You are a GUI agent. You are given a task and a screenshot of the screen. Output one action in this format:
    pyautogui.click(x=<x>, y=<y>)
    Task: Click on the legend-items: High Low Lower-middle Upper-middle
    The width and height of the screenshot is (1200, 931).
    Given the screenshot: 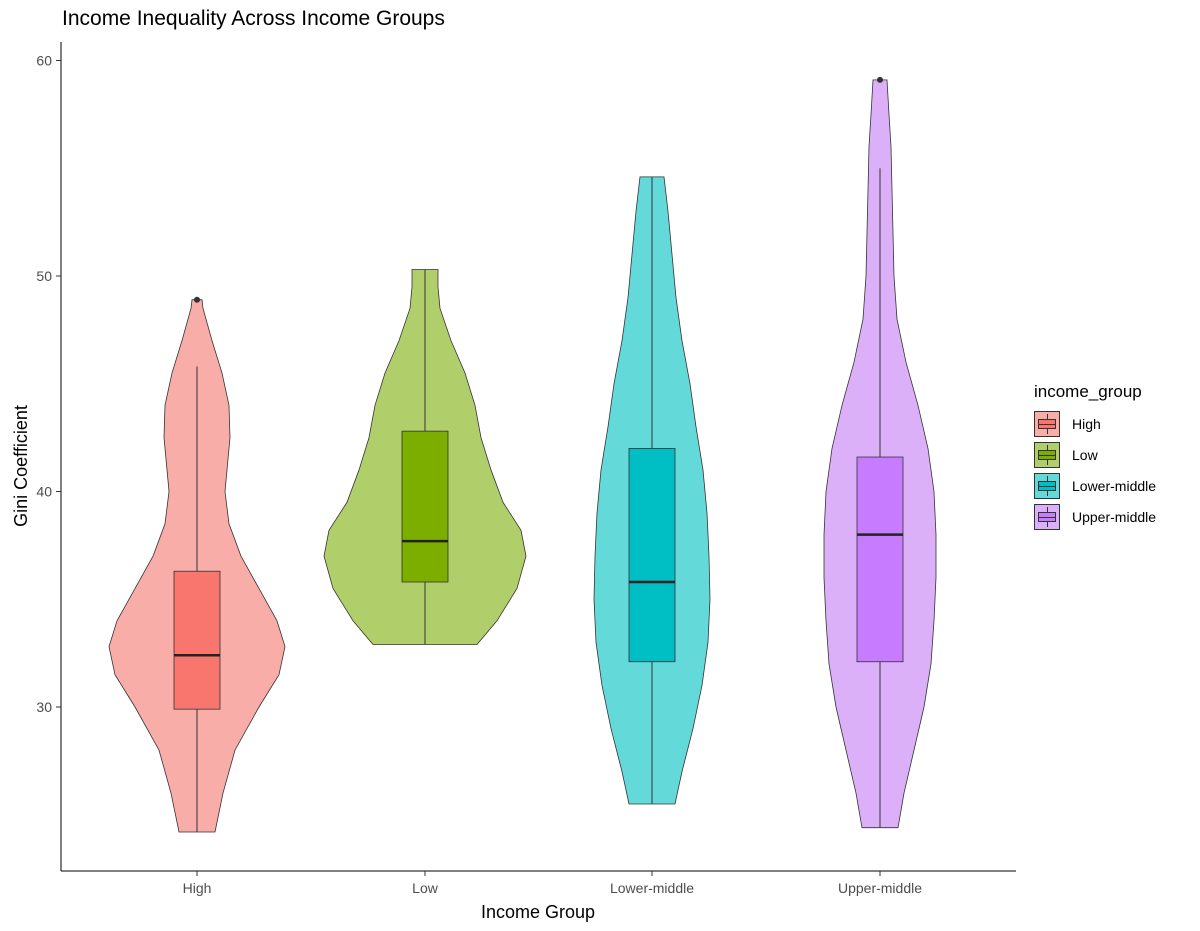 What is the action you would take?
    pyautogui.click(x=1095, y=470)
    